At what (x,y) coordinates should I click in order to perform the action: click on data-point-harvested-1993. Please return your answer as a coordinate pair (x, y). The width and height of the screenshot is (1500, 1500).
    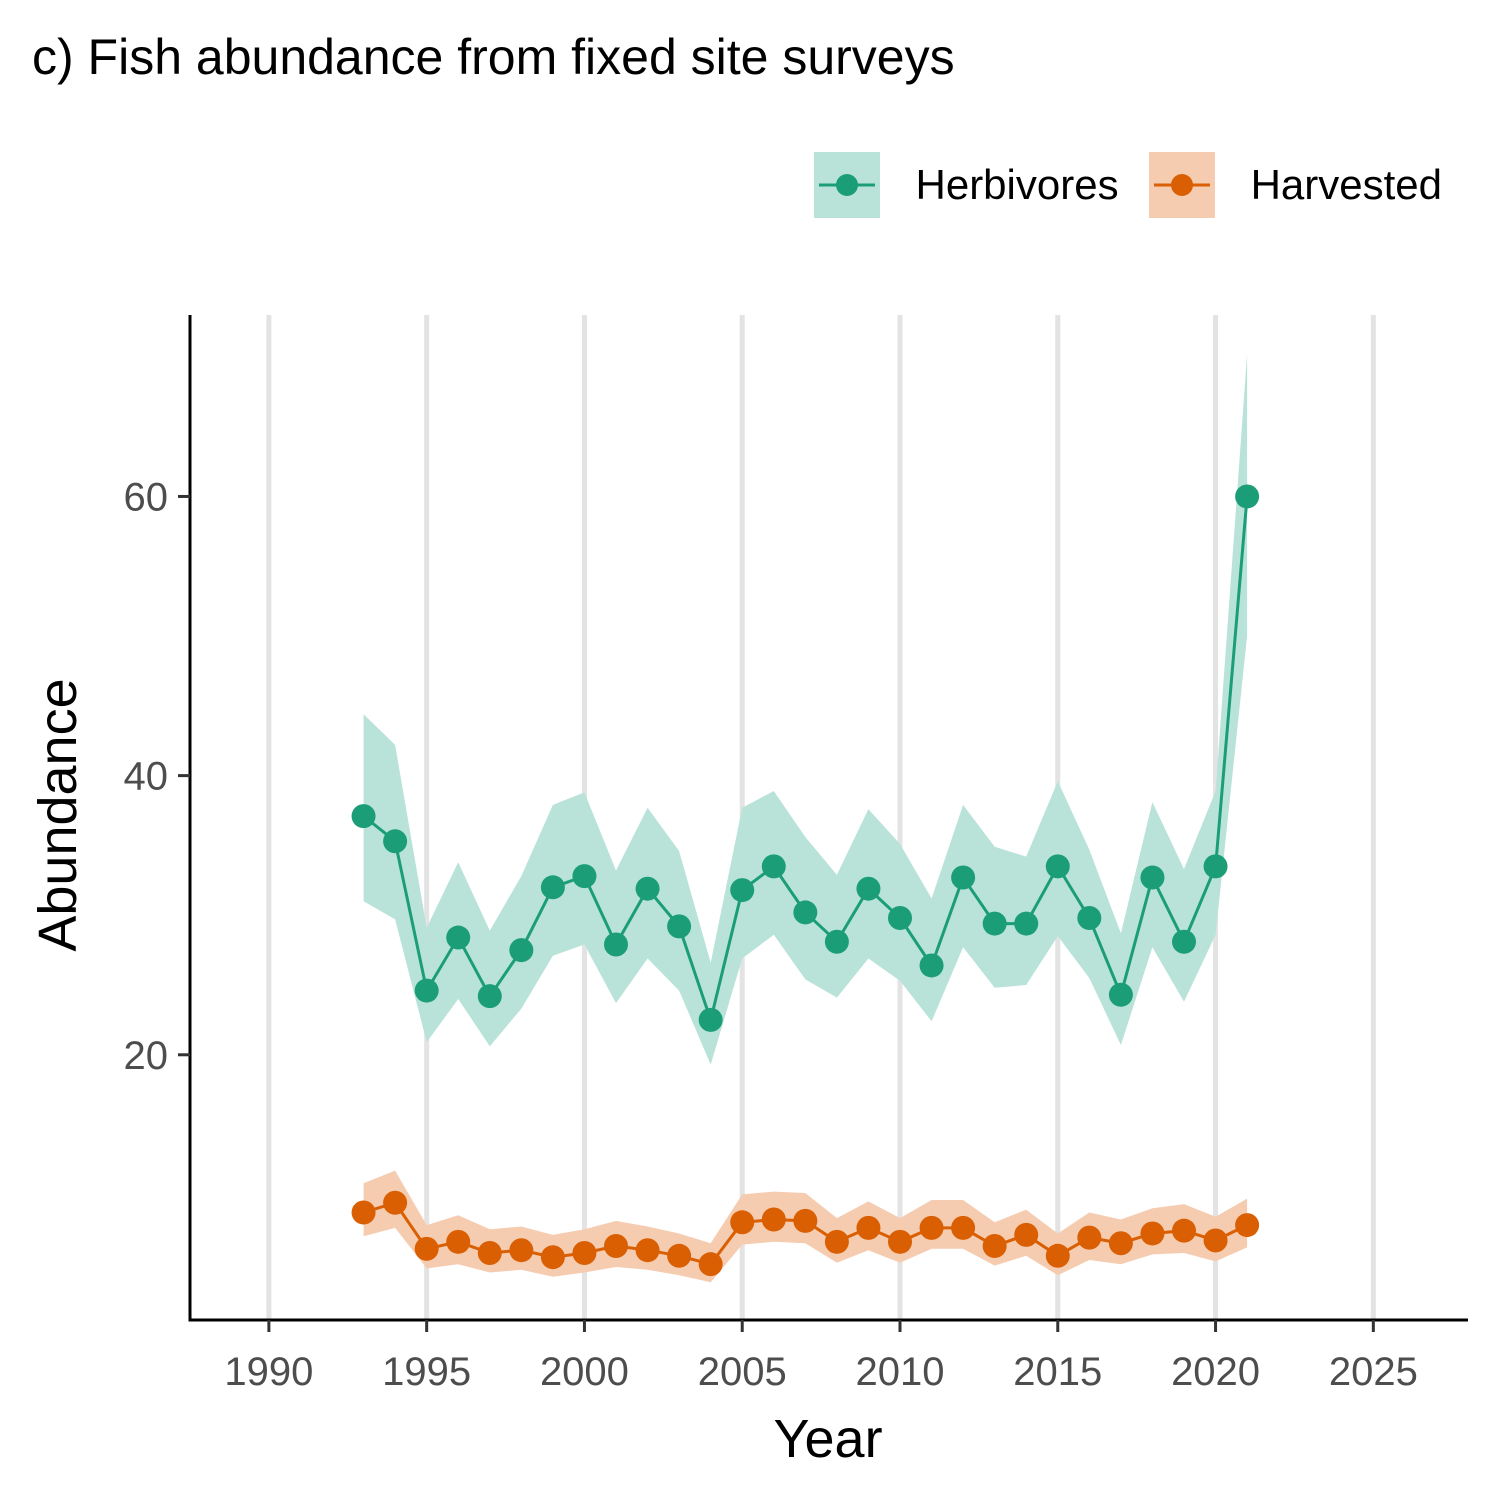
    Looking at the image, I should click on (363, 1212).